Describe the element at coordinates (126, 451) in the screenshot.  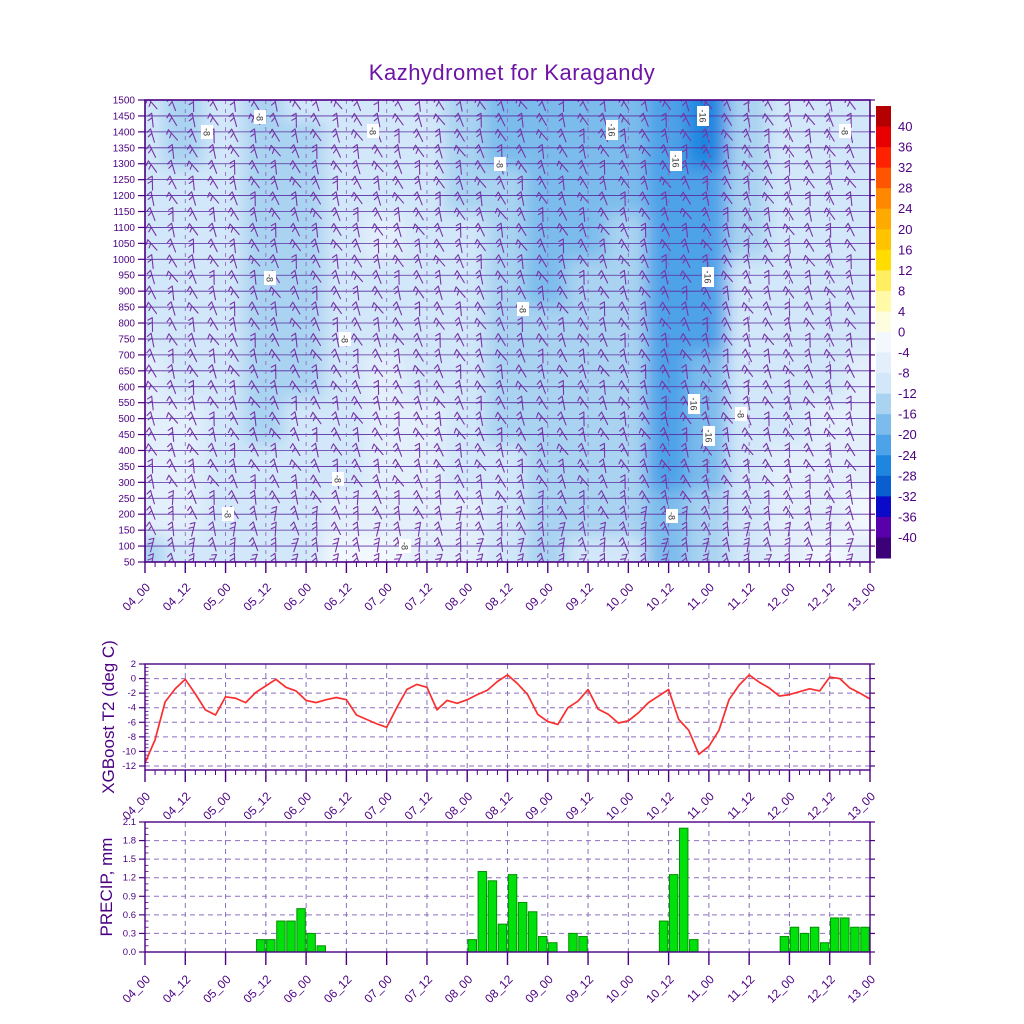
I see `tick-label: 400` at that location.